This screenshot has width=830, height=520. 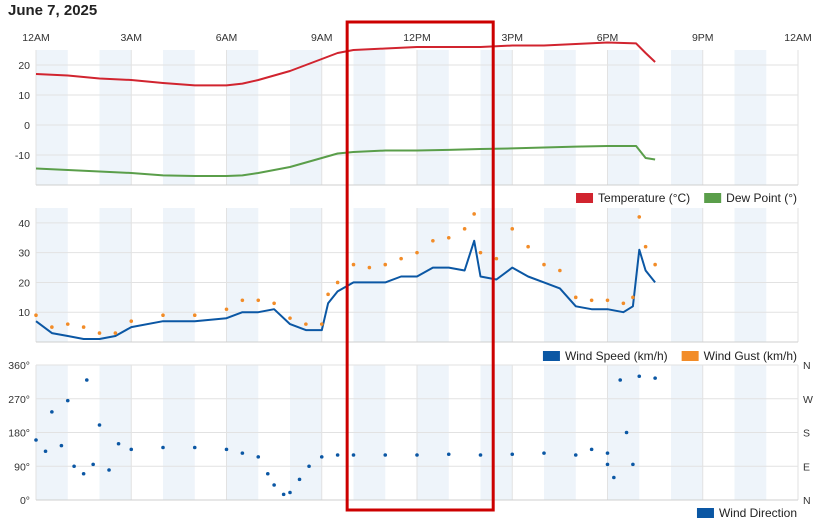 I want to click on temperature-line, so click(x=345, y=64).